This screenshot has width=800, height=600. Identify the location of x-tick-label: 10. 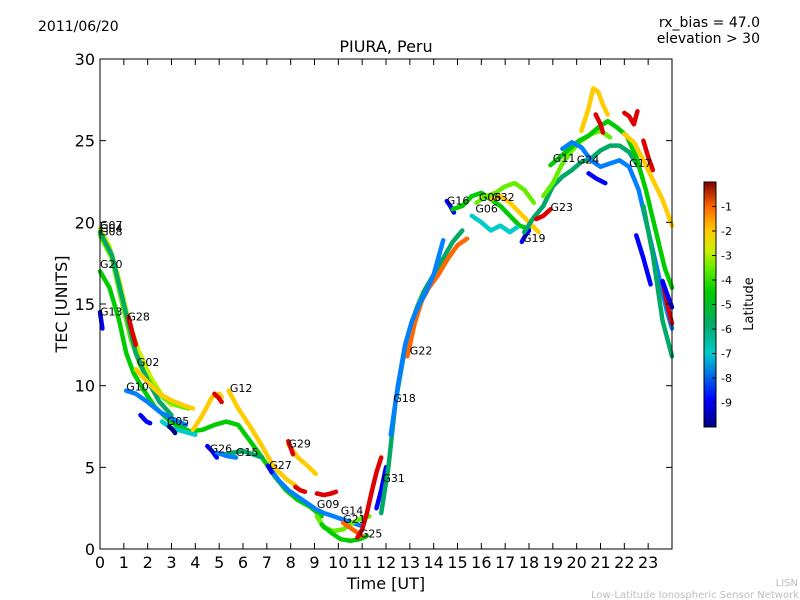
(338, 562).